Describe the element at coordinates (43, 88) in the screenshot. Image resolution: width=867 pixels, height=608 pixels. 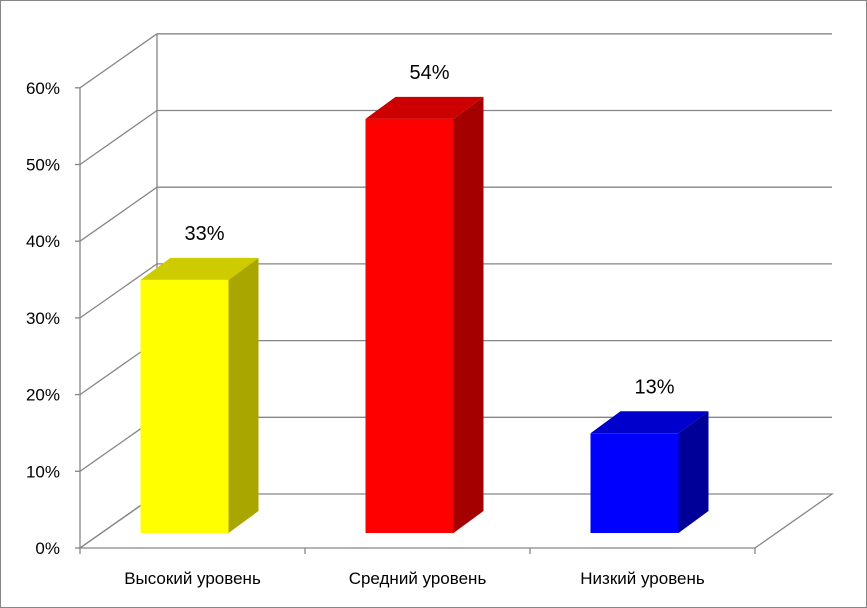
I see `y-tick-label: 60%` at that location.